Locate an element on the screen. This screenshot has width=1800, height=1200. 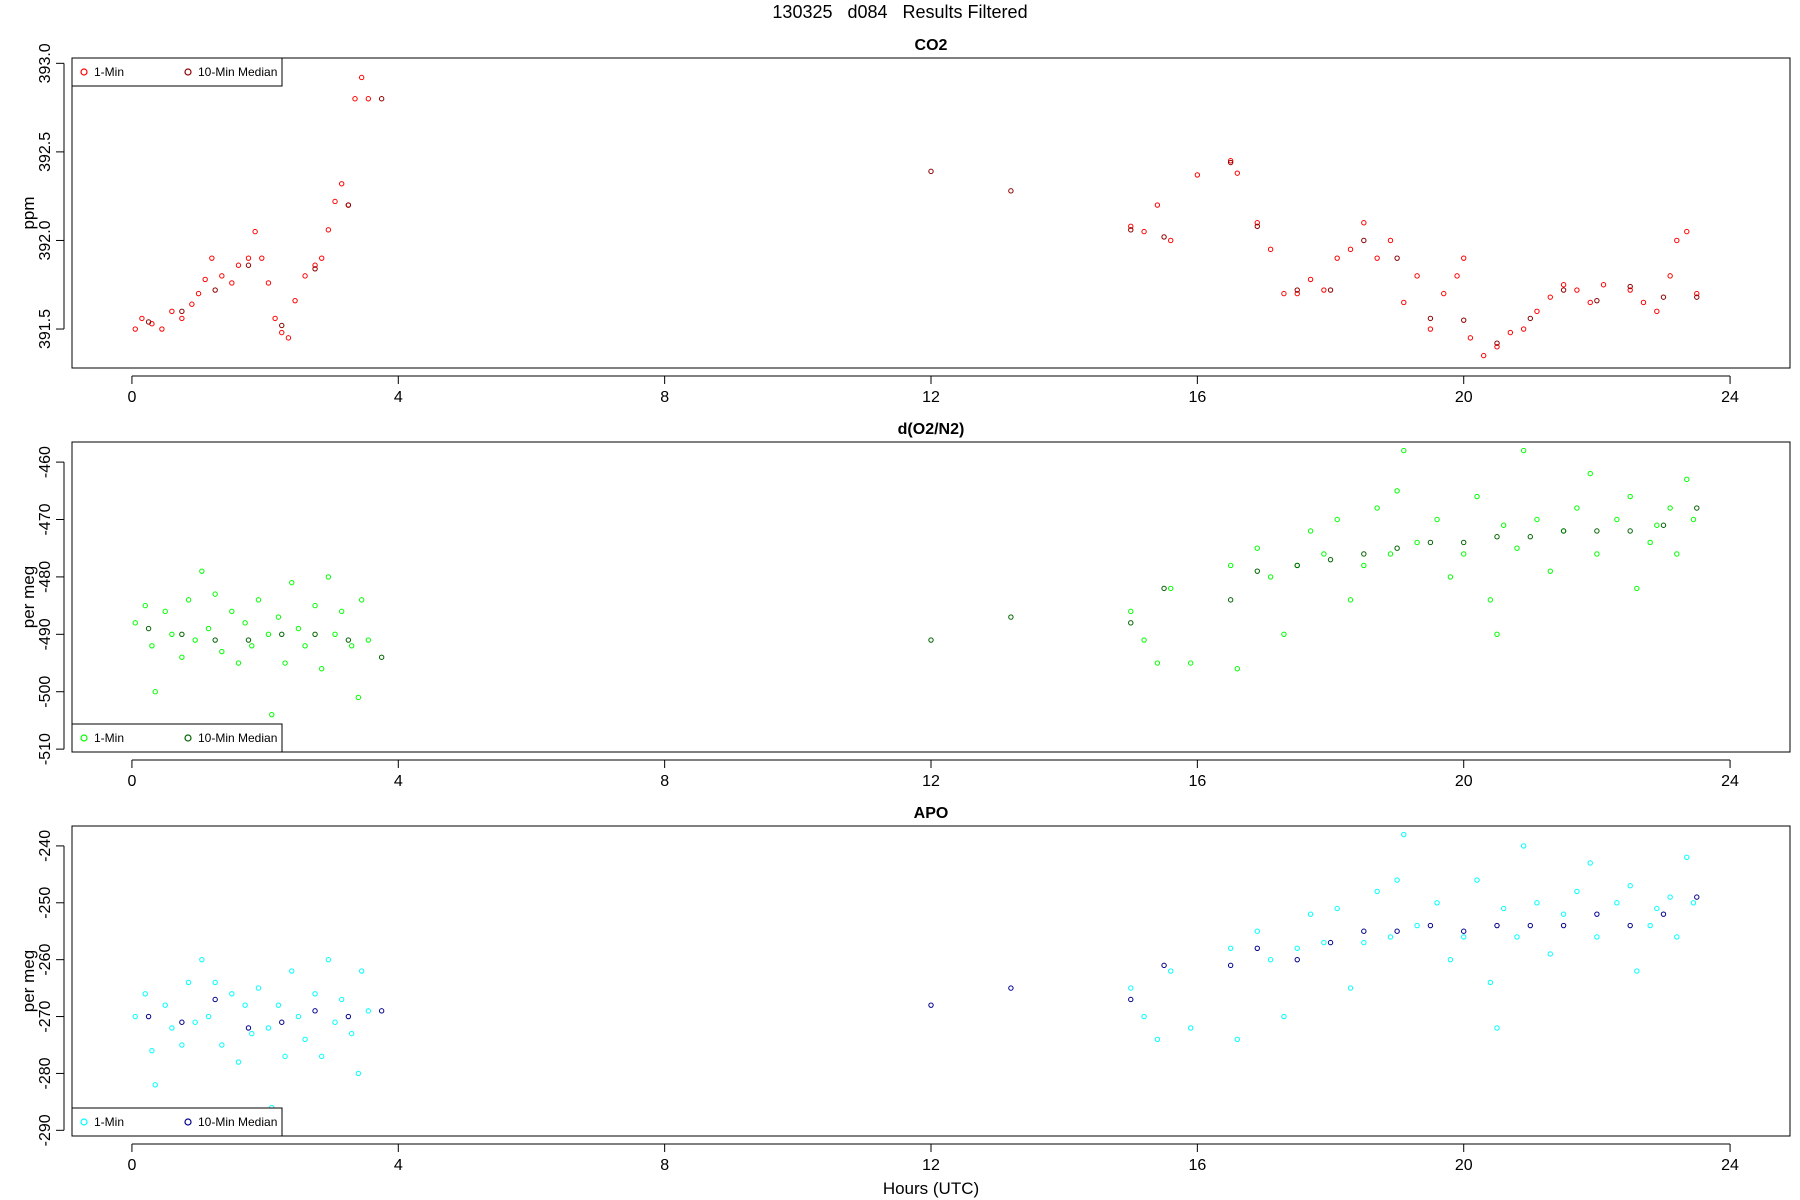
apo-legend-marker-10-min-median is located at coordinates (188, 1122).